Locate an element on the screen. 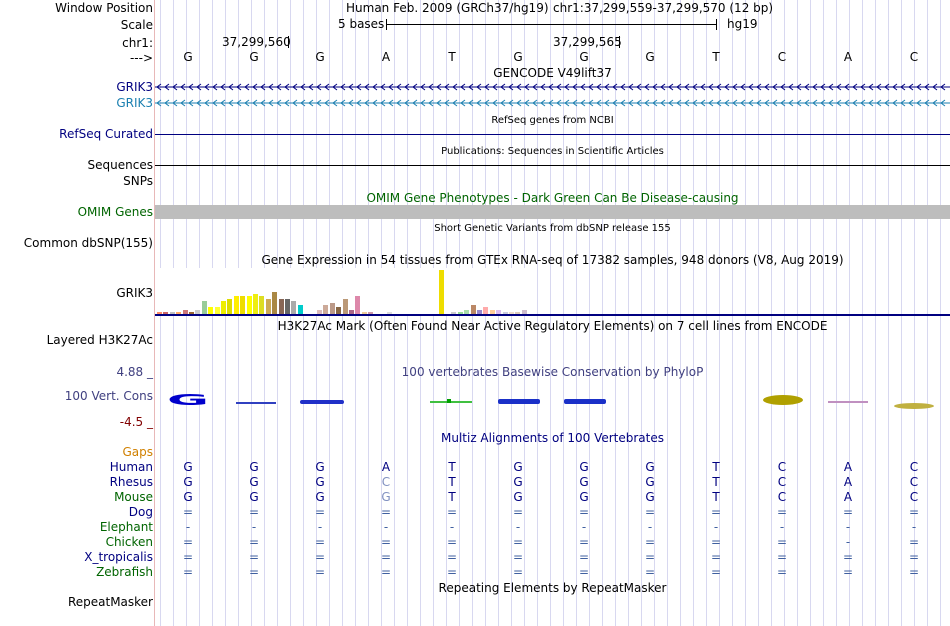 The image size is (950, 626). alignment-base: - is located at coordinates (452, 527).